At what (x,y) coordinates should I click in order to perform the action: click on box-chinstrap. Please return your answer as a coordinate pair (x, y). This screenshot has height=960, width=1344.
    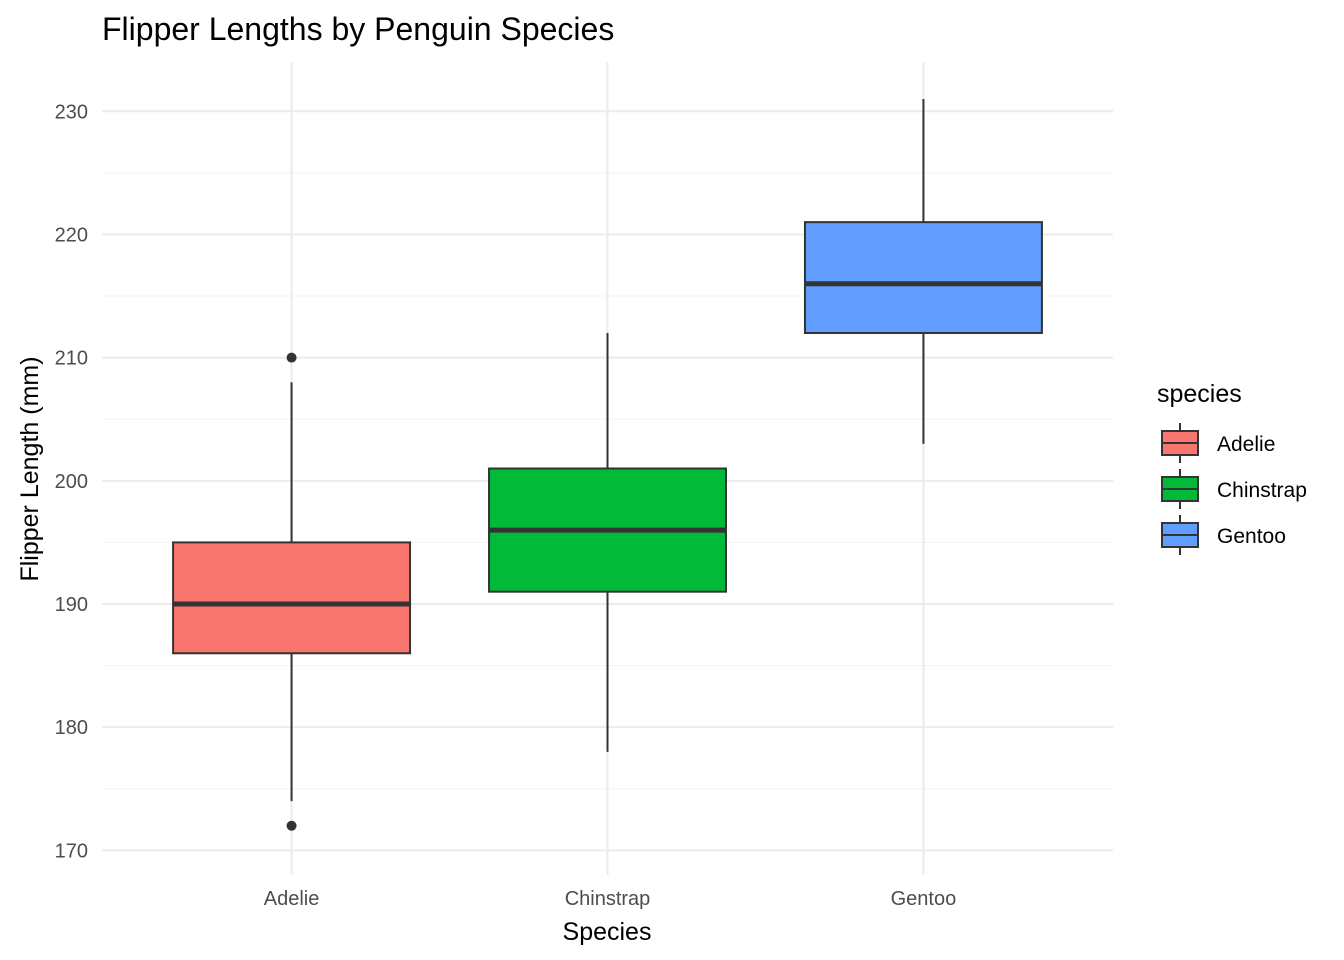
    Looking at the image, I should click on (607, 542).